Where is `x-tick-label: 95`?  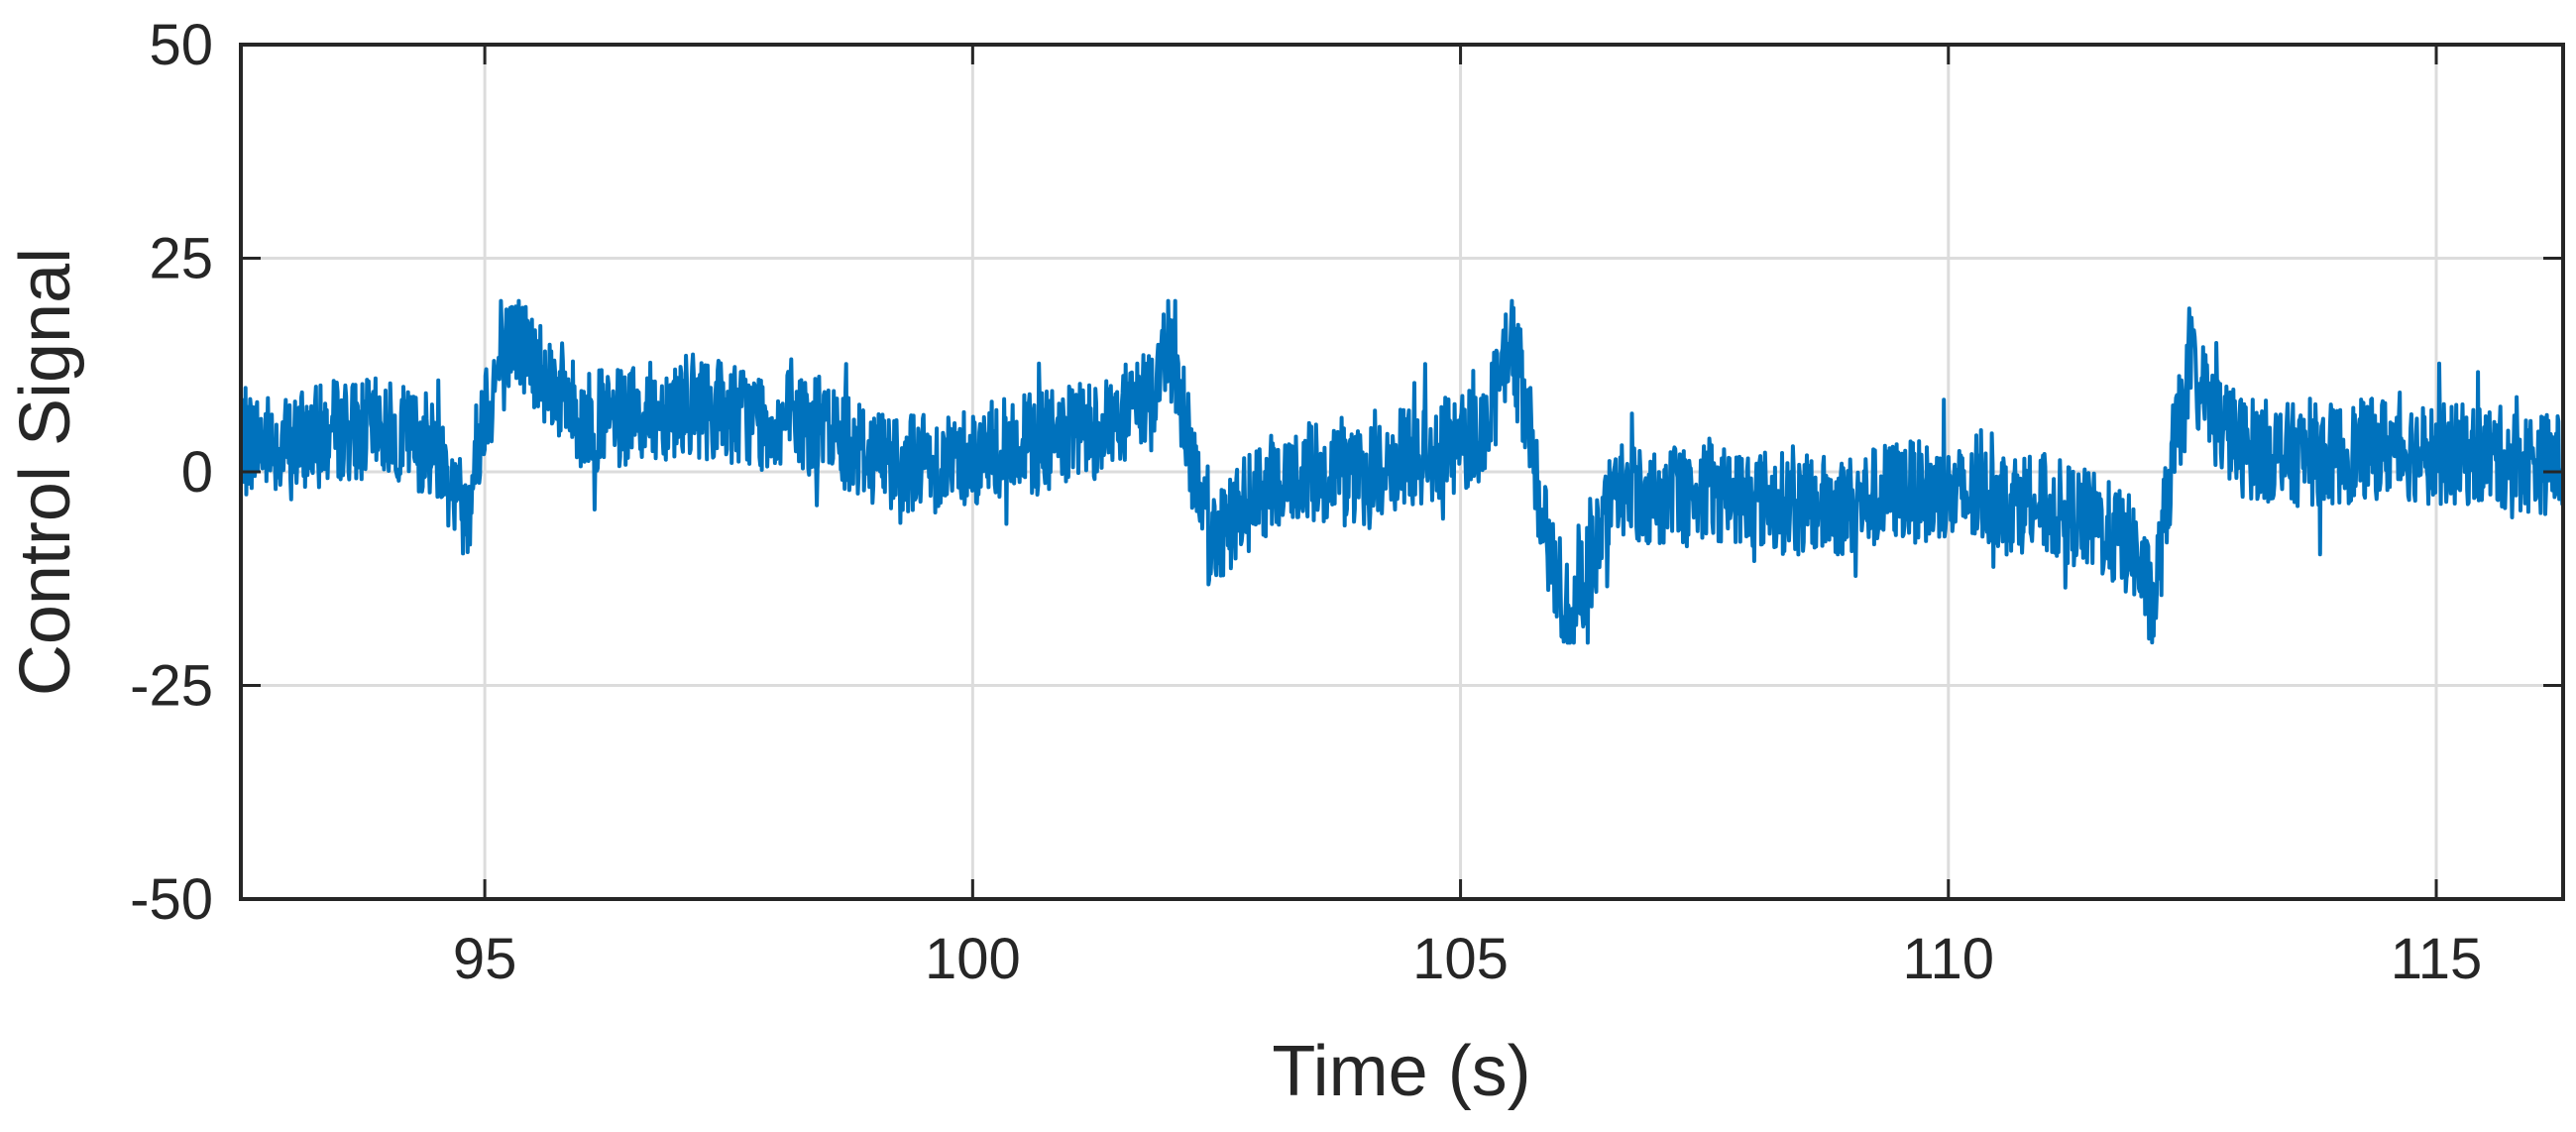
x-tick-label: 95 is located at coordinates (485, 959).